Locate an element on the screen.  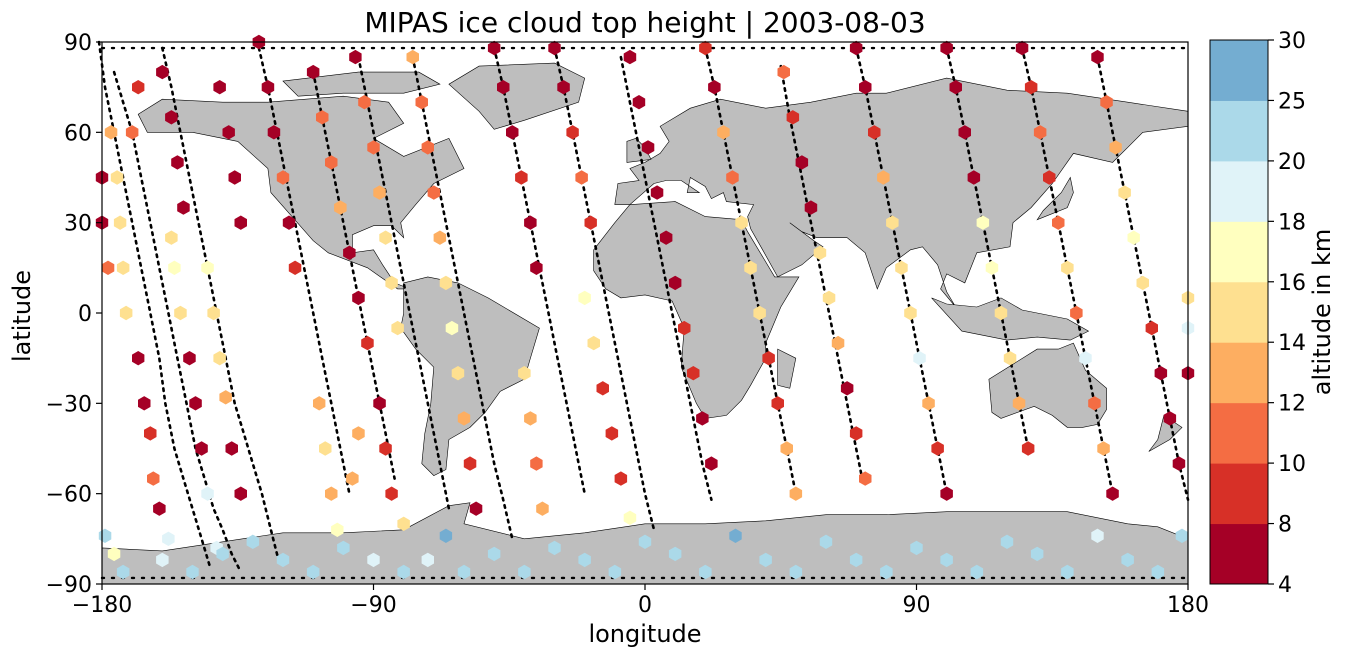
colorbar-tick-label: 12 is located at coordinates (1292, 404).